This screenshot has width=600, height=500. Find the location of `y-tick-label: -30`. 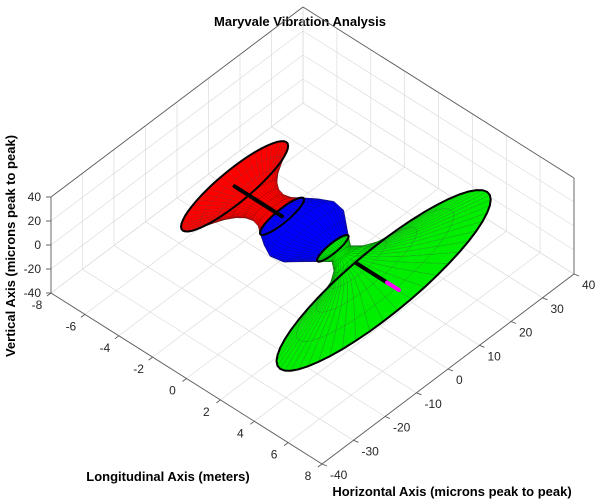

y-tick-label: -30 is located at coordinates (371, 451).